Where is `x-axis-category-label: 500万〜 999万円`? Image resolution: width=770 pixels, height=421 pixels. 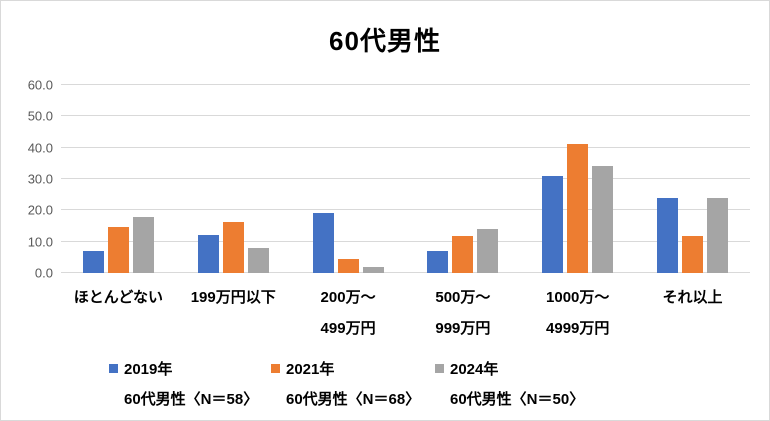
x-axis-category-label: 500万〜 999万円 is located at coordinates (463, 313).